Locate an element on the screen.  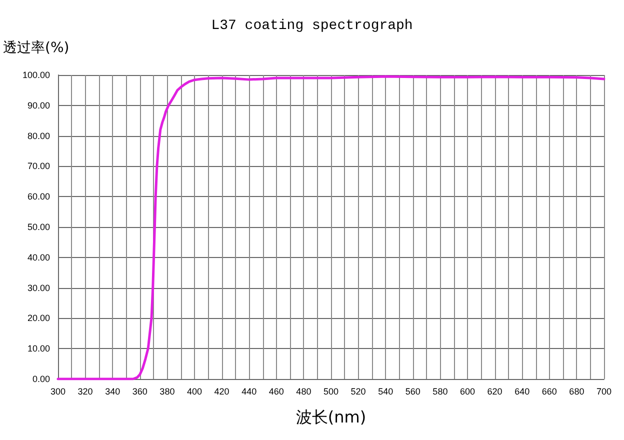
x-tick-label: 660 is located at coordinates (549, 391).